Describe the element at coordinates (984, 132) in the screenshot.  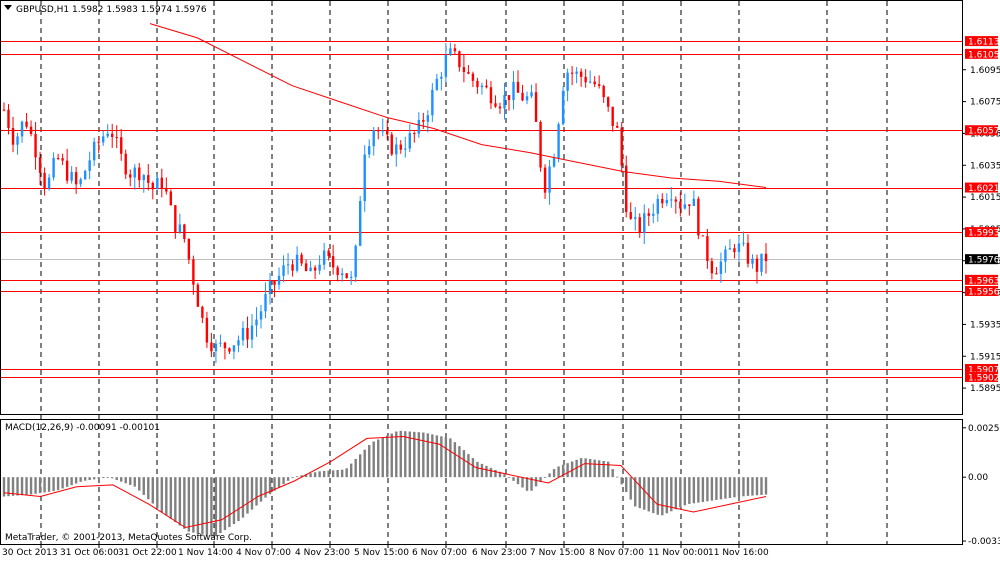
I see `level-label-2: 1.6057` at that location.